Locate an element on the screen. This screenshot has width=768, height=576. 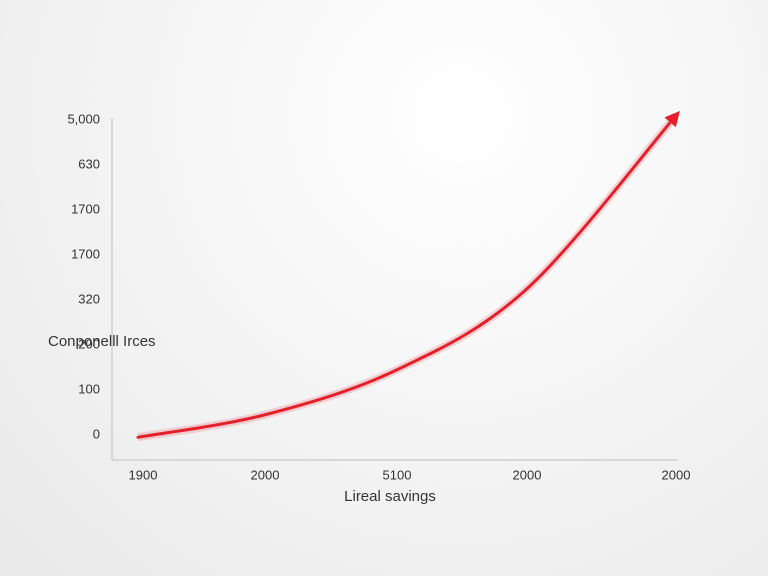
y-tick-label: 5,000 is located at coordinates (83, 118).